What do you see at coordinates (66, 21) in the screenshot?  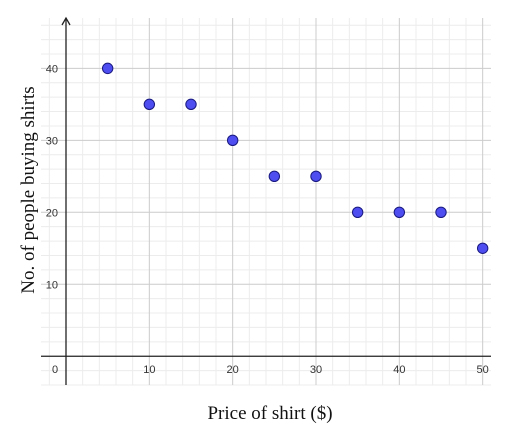 I see `y-axis-arrow` at bounding box center [66, 21].